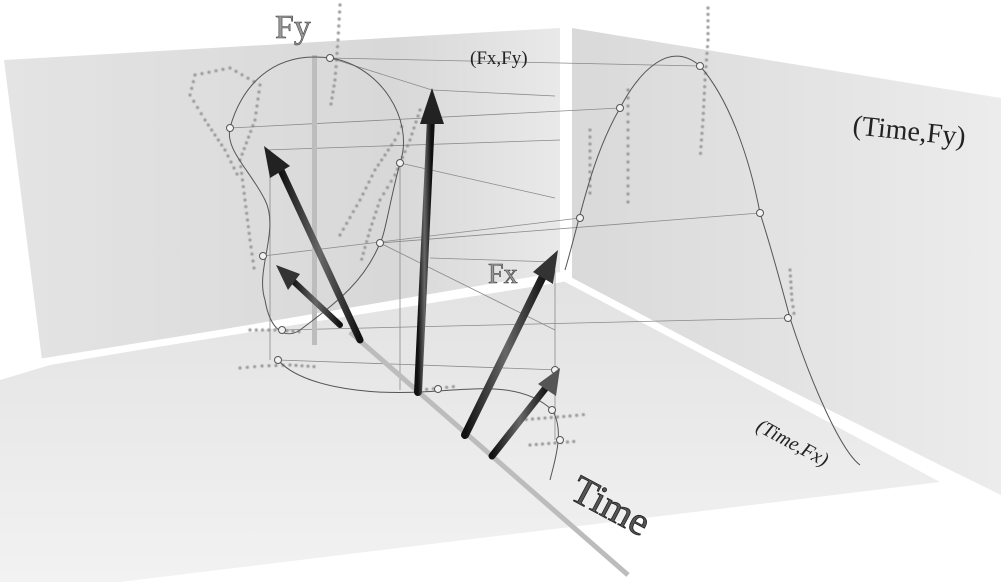 The width and height of the screenshot is (1001, 582). I want to click on fx-axis-label: Fx, so click(503, 274).